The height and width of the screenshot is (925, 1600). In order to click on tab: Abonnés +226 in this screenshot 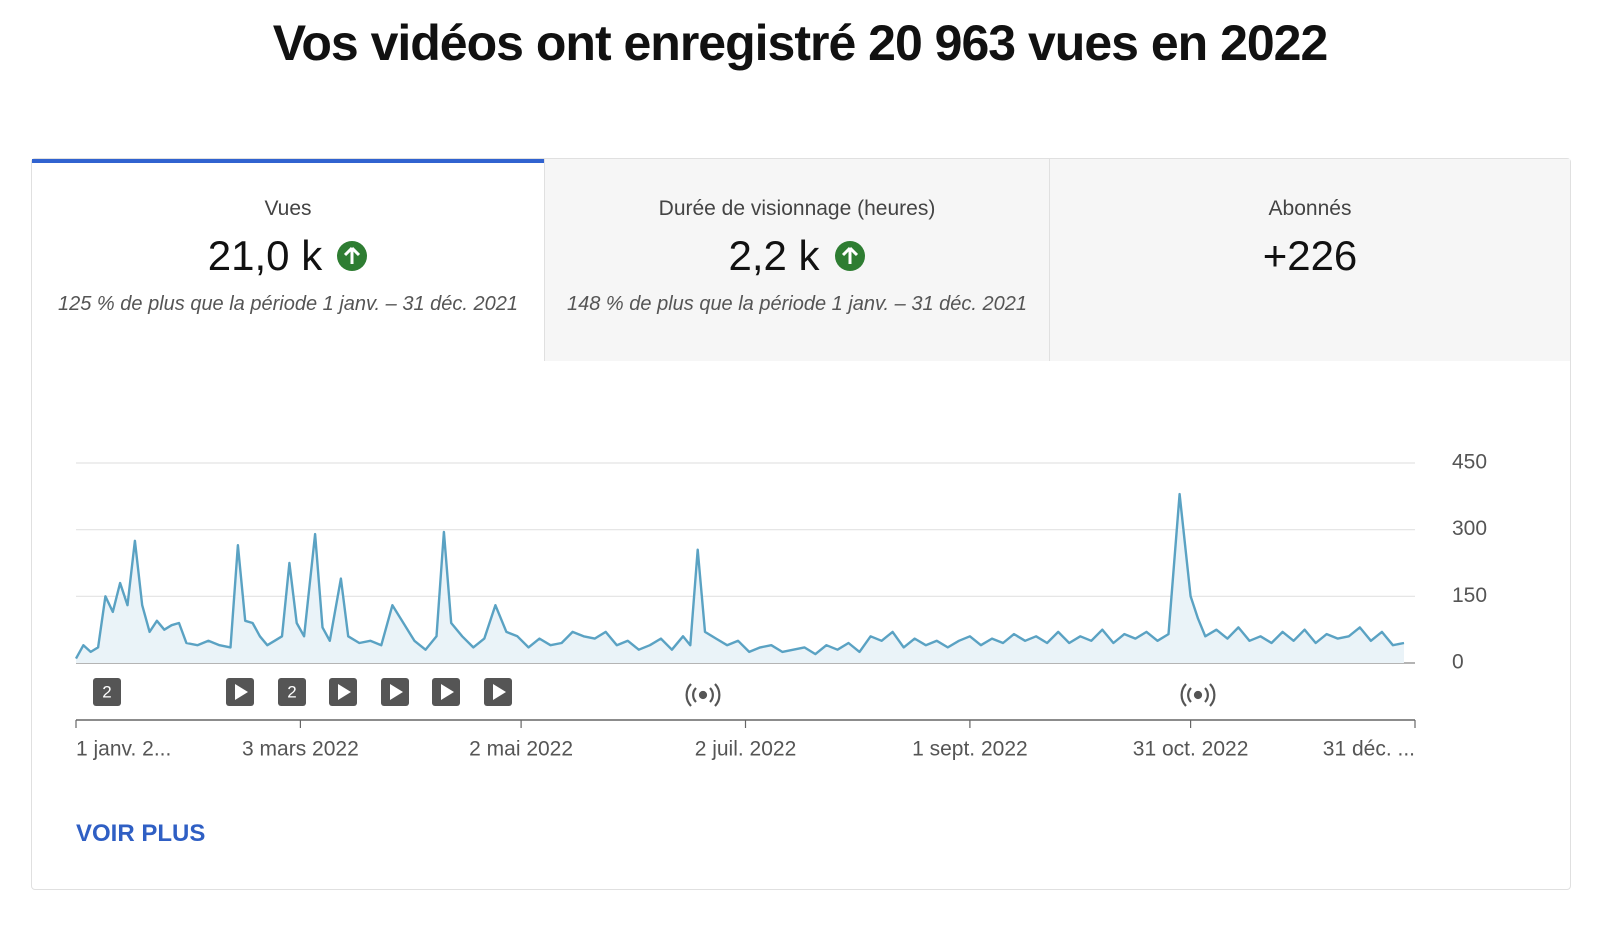, I will do `click(1309, 260)`.